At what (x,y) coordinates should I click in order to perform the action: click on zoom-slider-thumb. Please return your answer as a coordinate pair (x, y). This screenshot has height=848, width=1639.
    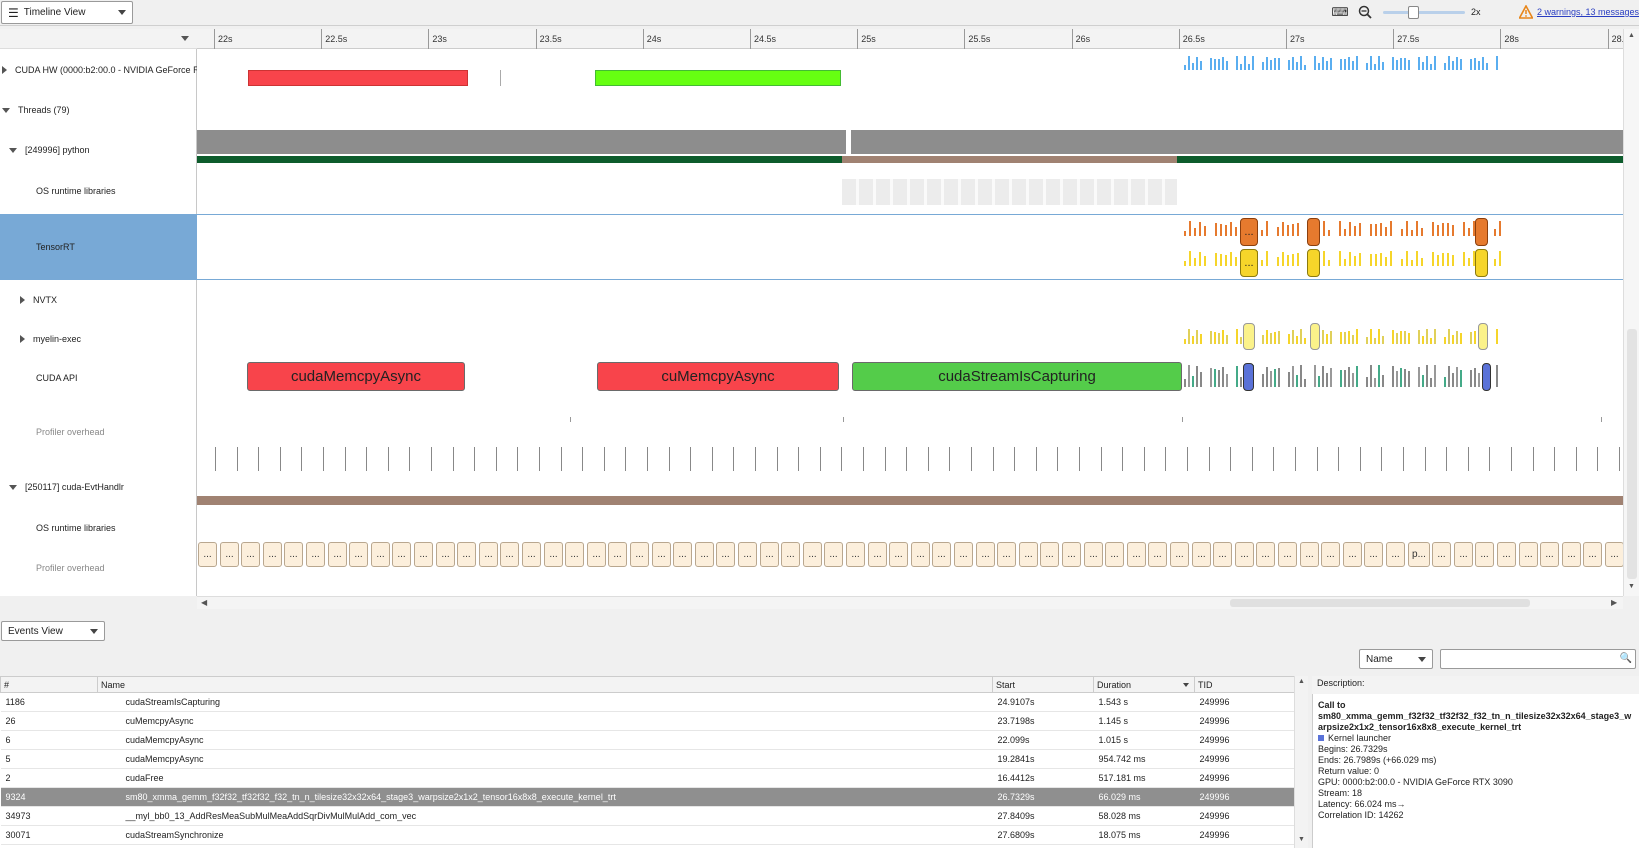
    Looking at the image, I should click on (1413, 12).